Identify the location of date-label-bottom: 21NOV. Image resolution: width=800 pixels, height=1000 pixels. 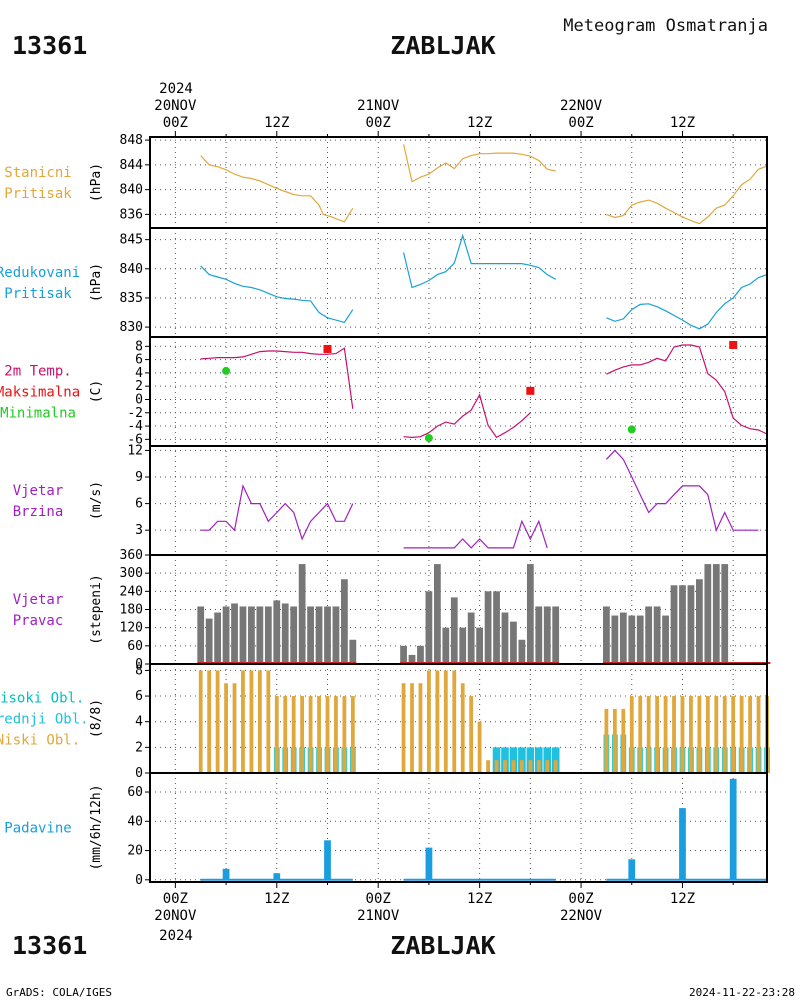
(378, 916).